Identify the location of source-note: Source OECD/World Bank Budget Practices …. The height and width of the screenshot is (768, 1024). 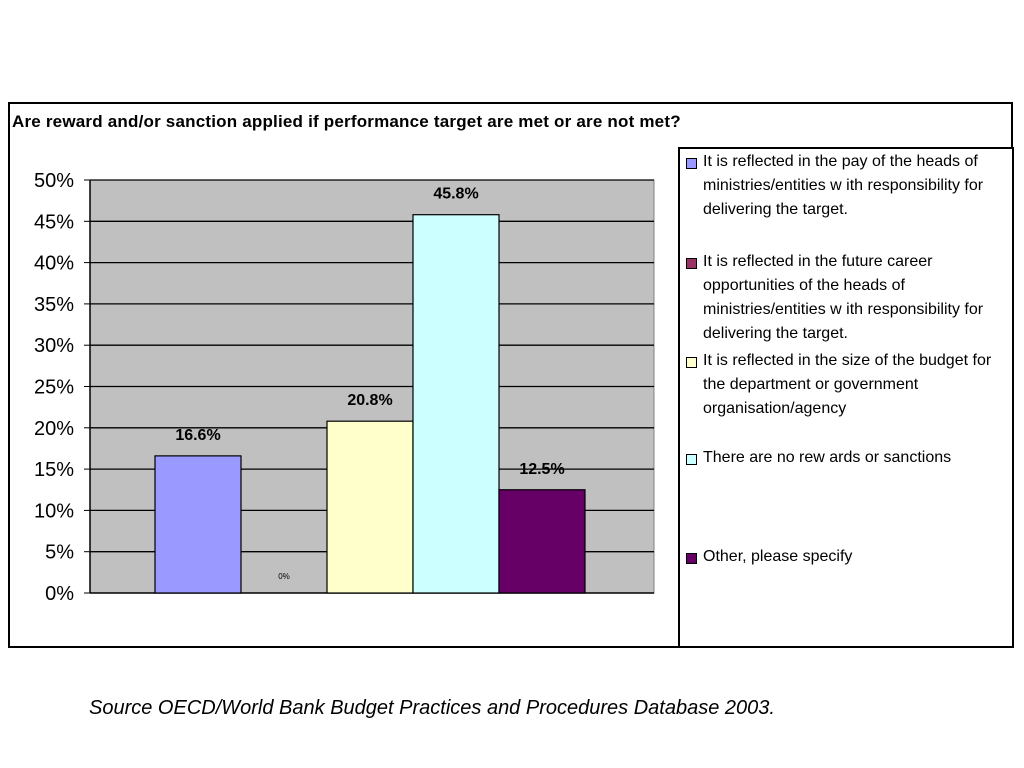
(432, 708).